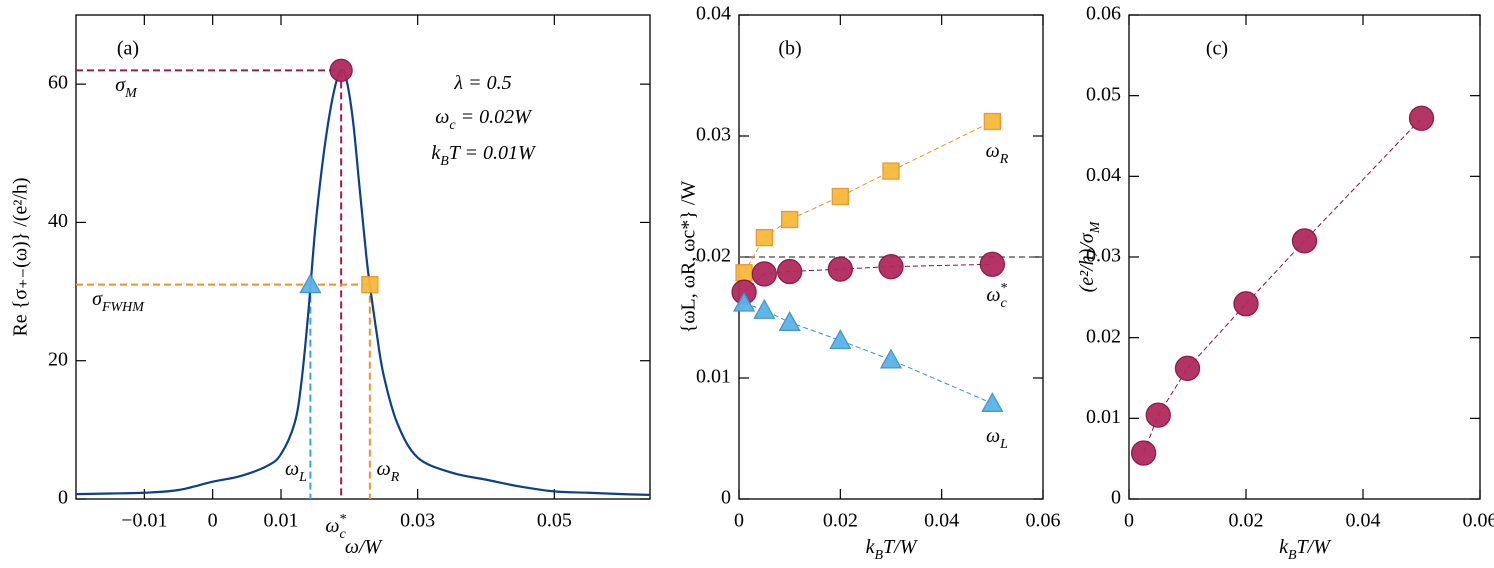 The image size is (1494, 568). I want to click on y-axis-label-main: (e²/h)/σ, so click(1087, 262).